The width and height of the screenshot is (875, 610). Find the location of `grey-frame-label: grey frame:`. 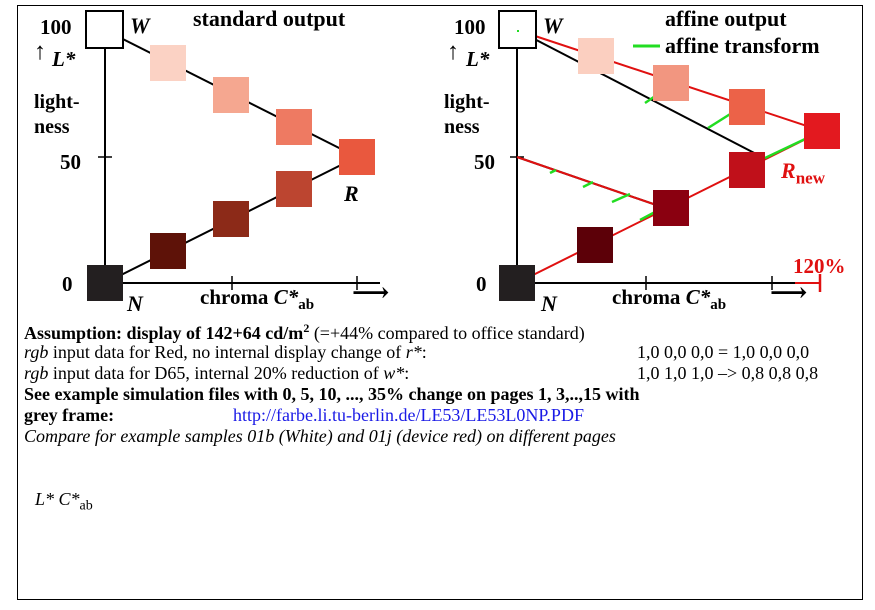

grey-frame-label: grey frame: is located at coordinates (69, 415).